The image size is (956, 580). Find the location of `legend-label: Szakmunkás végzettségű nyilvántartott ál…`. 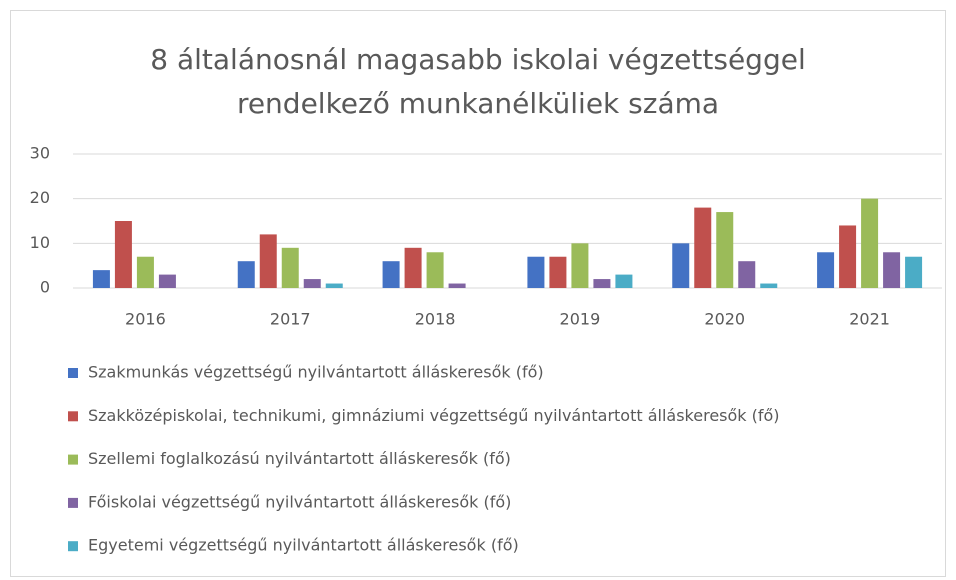

legend-label: Szakmunkás végzettségű nyilvántartott ál… is located at coordinates (316, 372).